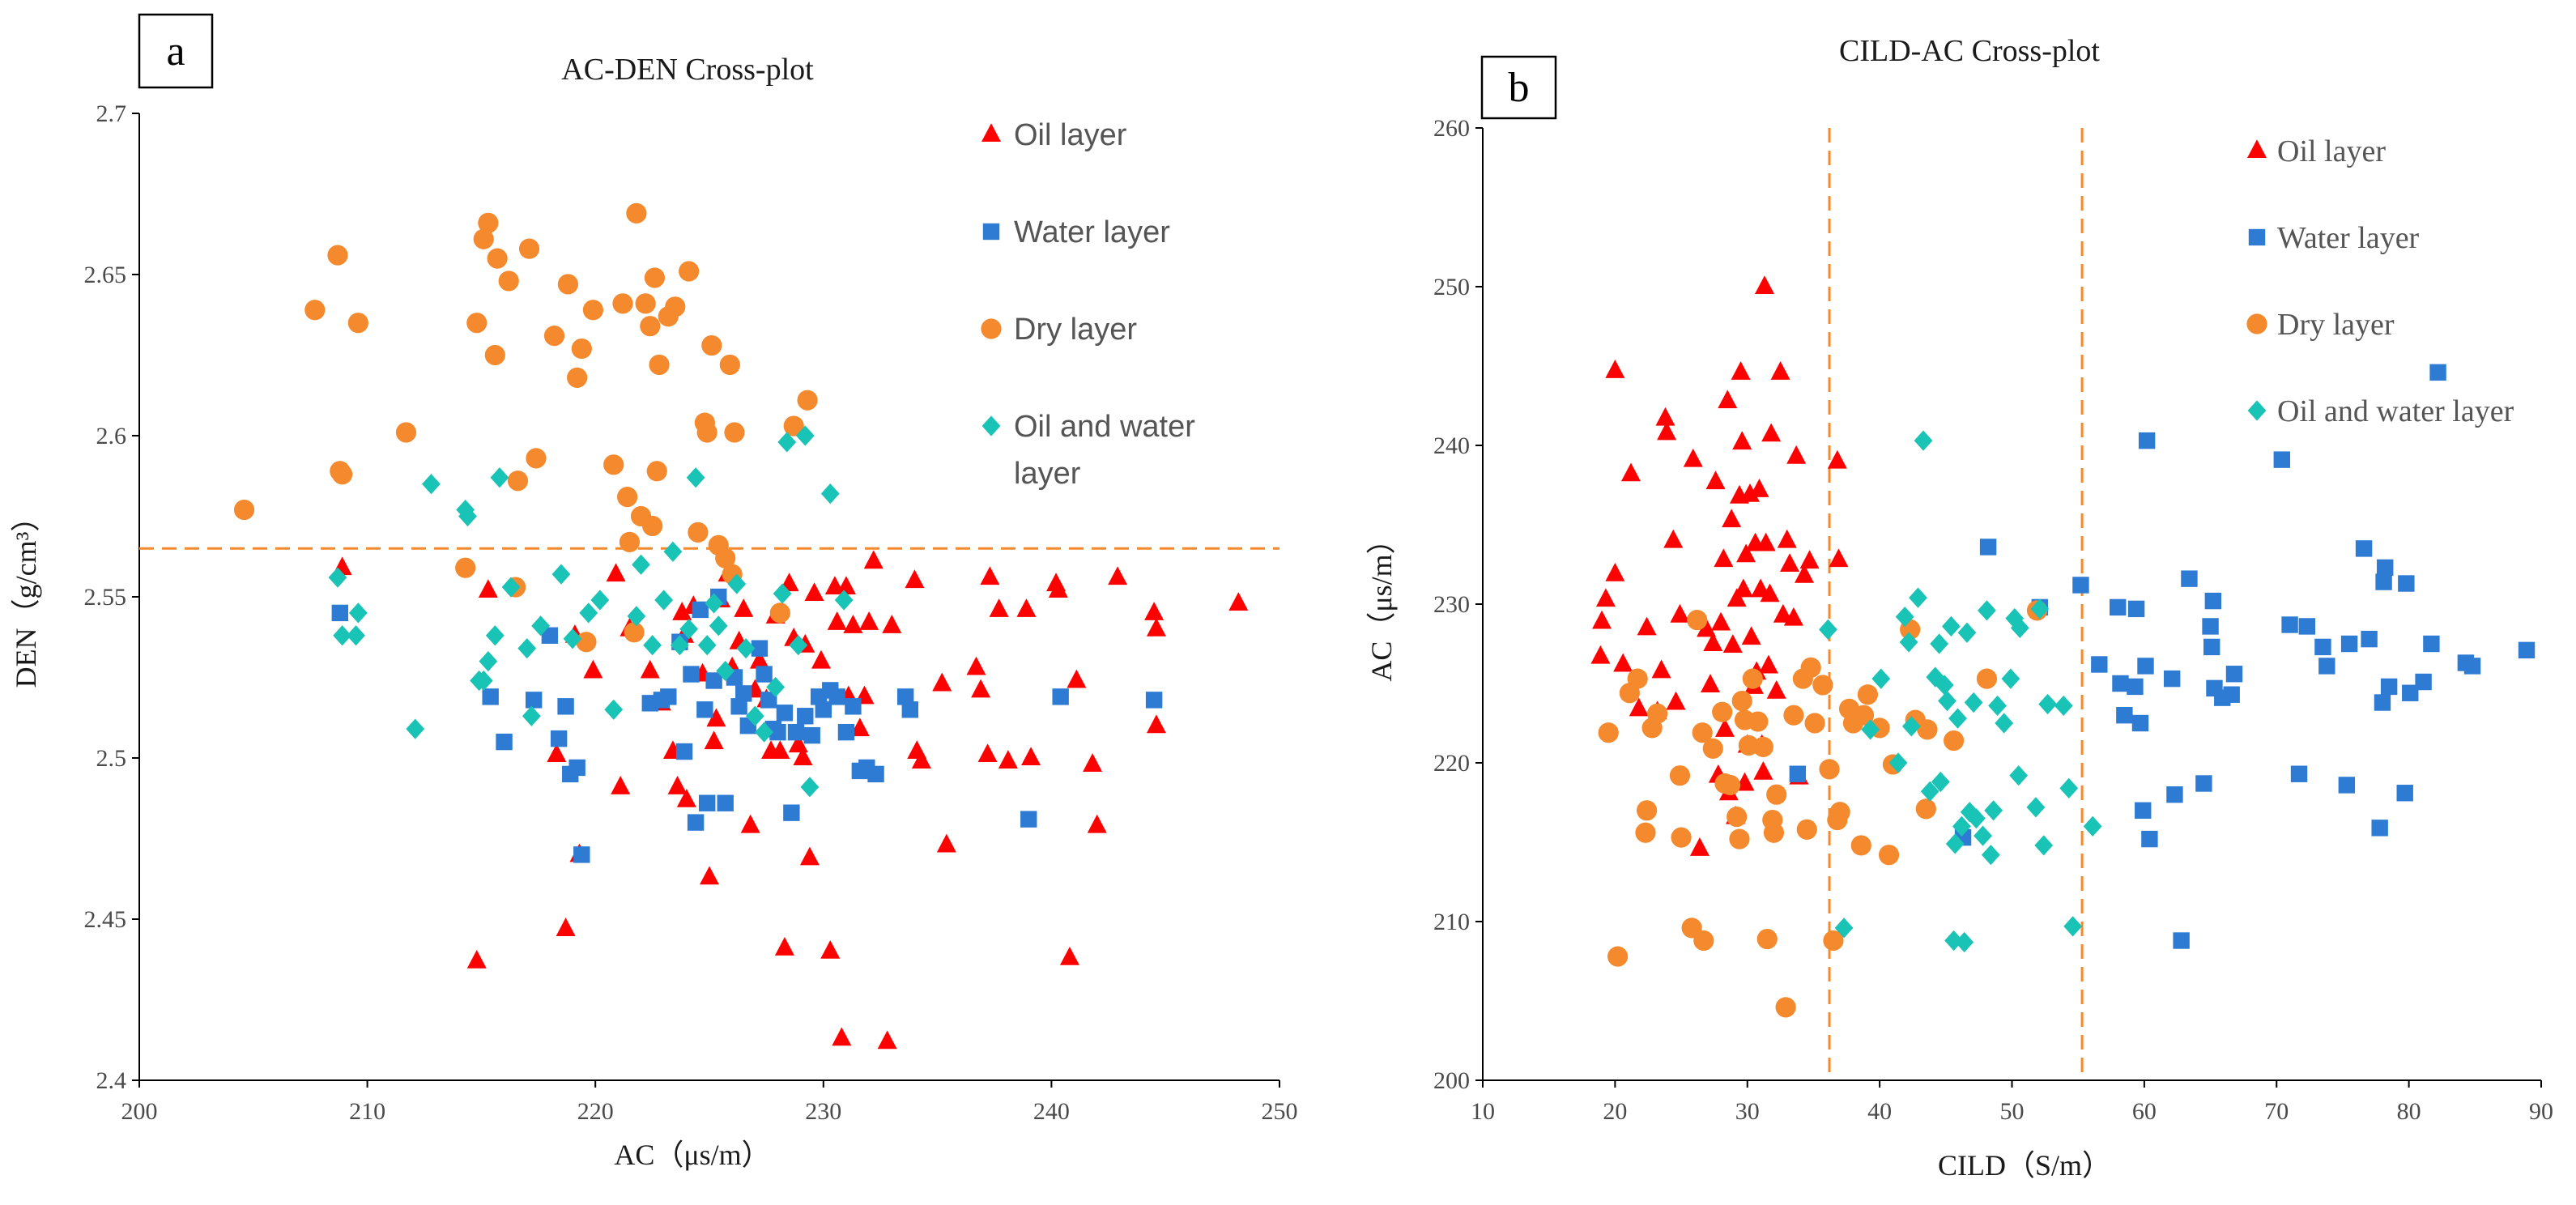  I want to click on x-tick-label: 240, so click(1051, 1111).